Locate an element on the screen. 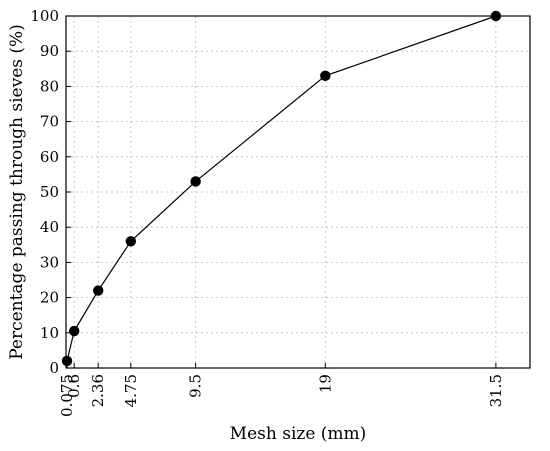  x-tick-label: 31.5 is located at coordinates (496, 390).